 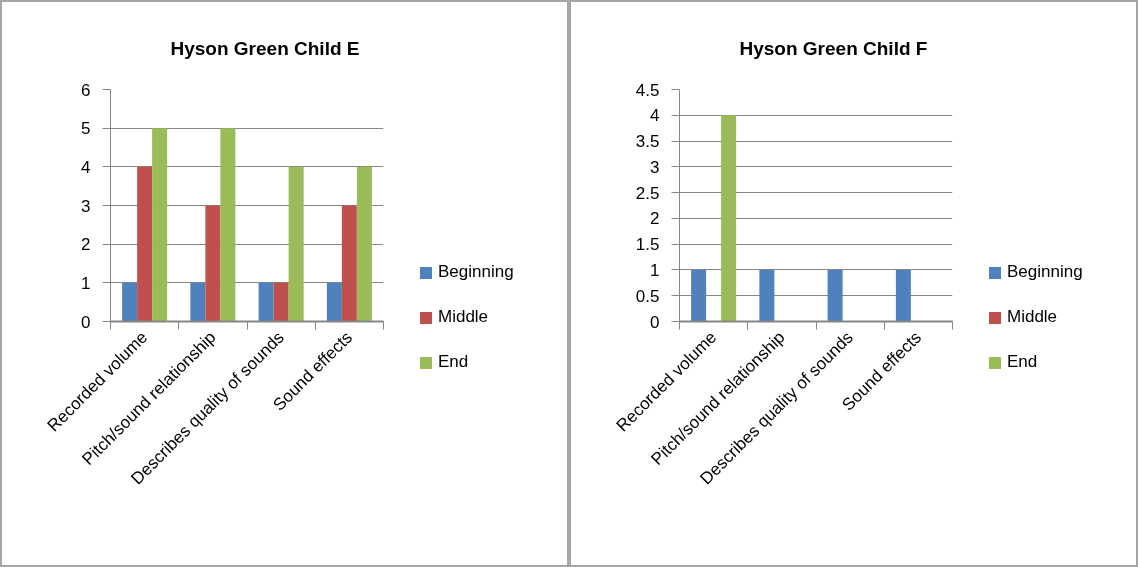 I want to click on y-tick-label: 6, so click(x=86, y=90).